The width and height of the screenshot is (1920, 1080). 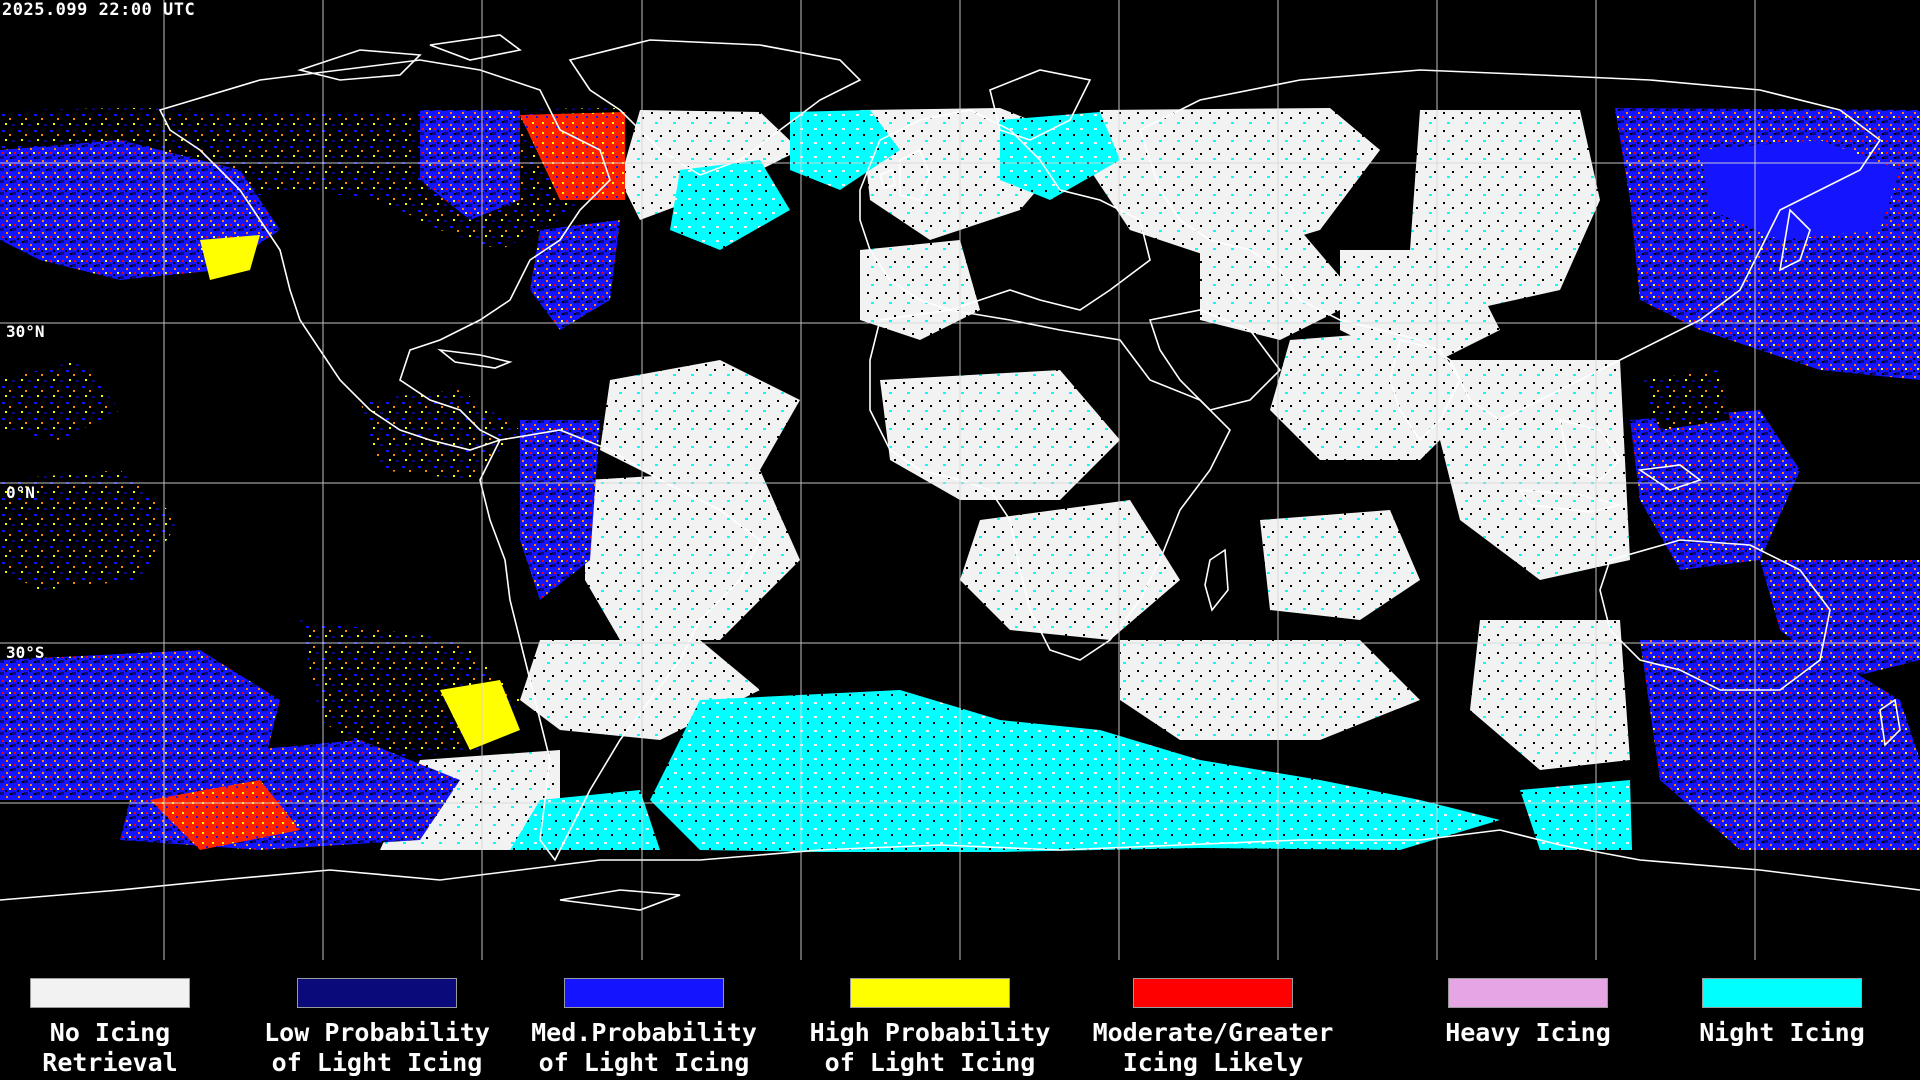 I want to click on lat-label-30s: 30°S, so click(x=25, y=652).